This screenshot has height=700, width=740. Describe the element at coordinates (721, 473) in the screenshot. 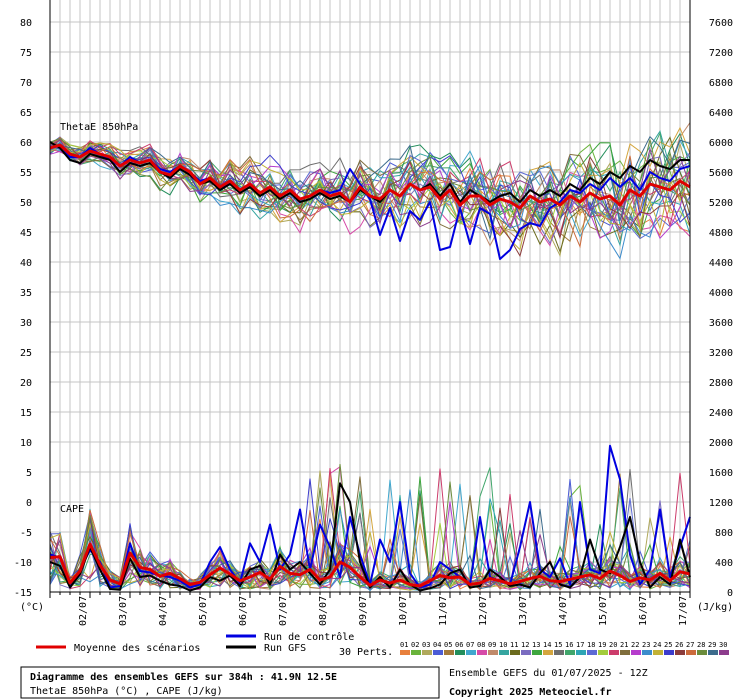

I see `right-tick-label: 1600` at that location.